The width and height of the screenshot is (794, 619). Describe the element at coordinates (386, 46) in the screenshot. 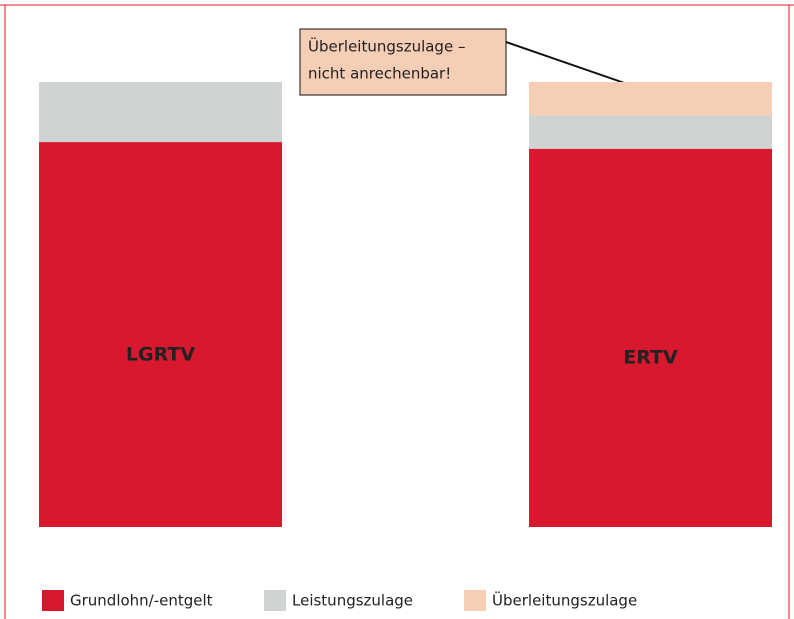

I see `annotation-line: Überleitungszulage –` at that location.